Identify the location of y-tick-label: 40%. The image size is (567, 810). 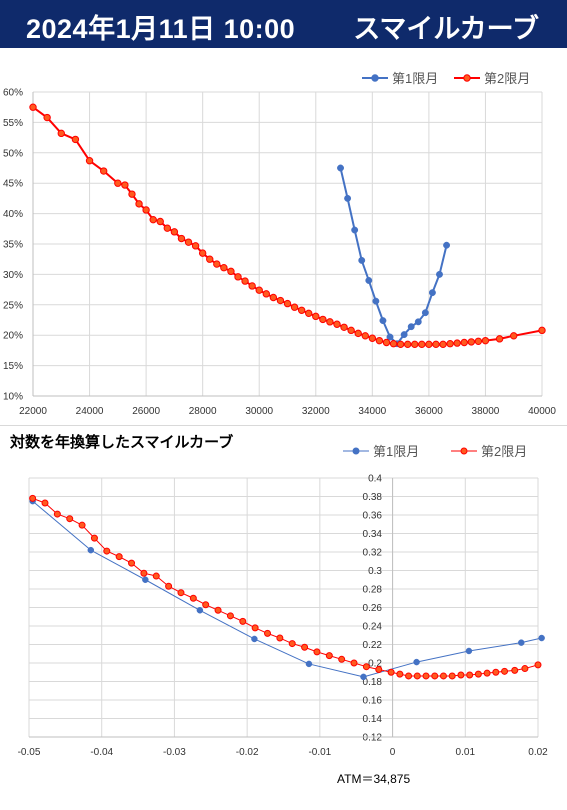
(13, 214).